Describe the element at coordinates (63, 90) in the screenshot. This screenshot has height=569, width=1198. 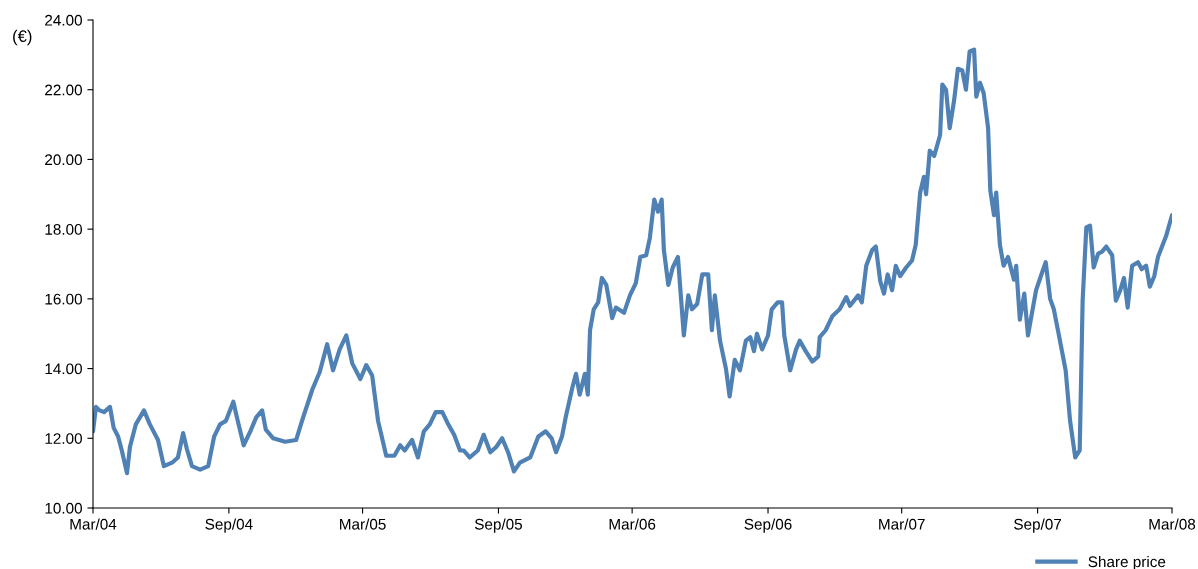
I see `y-tick-label: 22.00` at that location.